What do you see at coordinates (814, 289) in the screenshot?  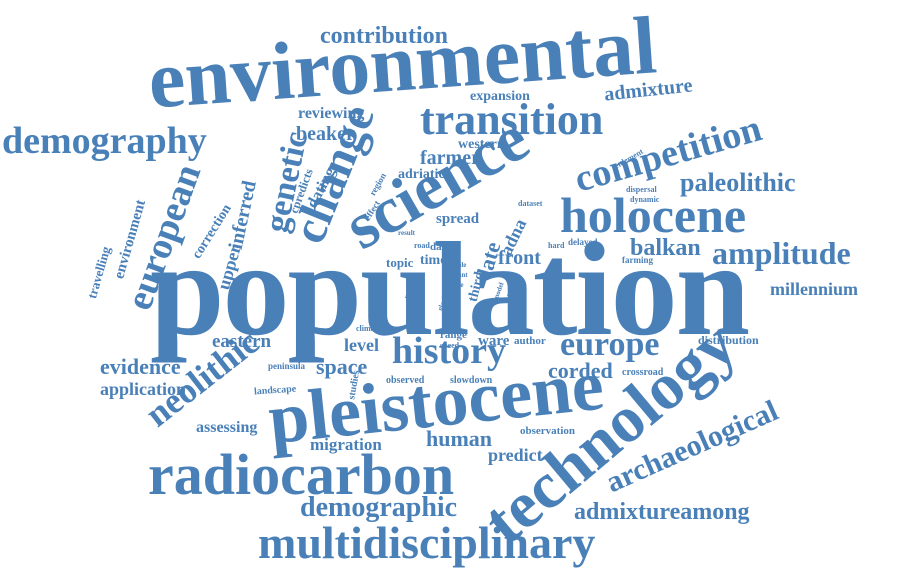 I see `word-millennium: millennium` at bounding box center [814, 289].